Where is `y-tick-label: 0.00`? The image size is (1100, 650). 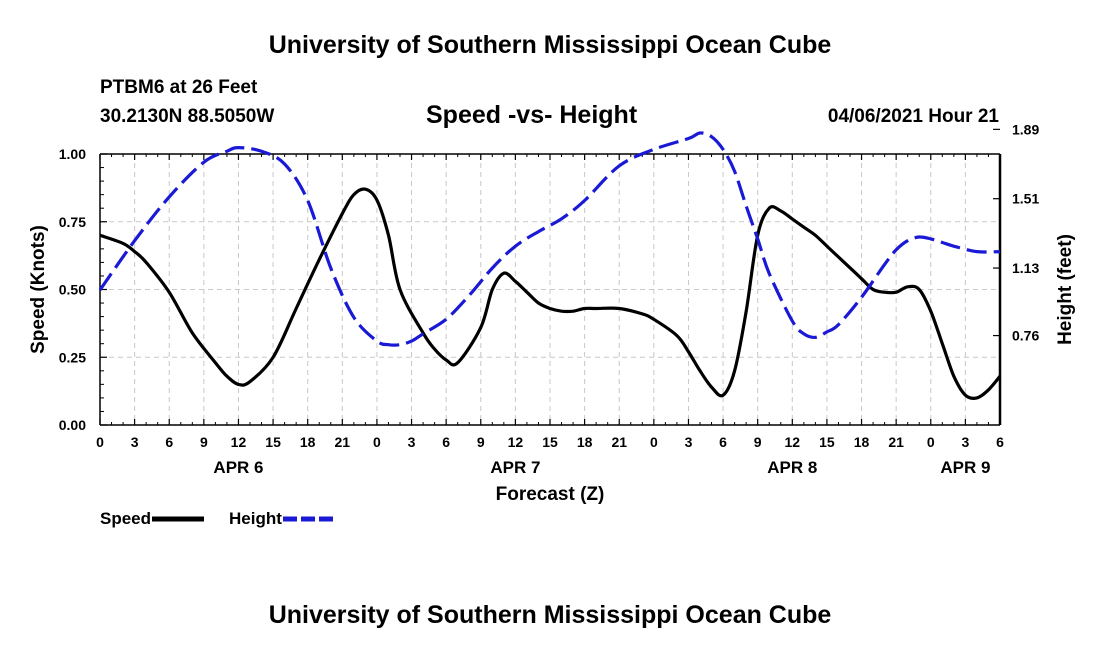
y-tick-label: 0.00 is located at coordinates (72, 425).